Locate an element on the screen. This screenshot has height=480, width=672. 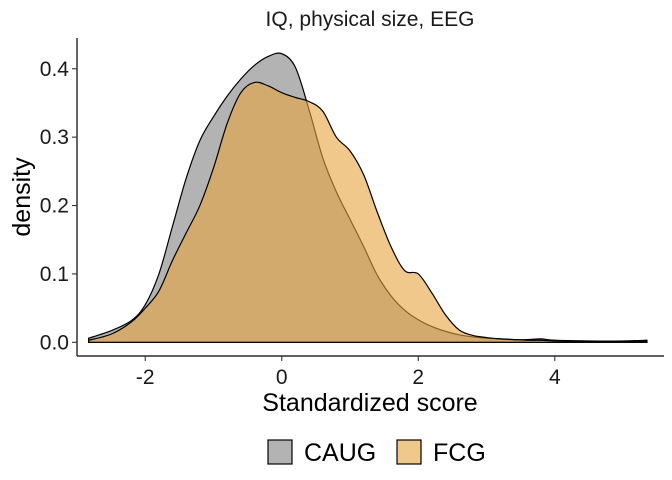
y-axis-title: density is located at coordinates (22, 197).